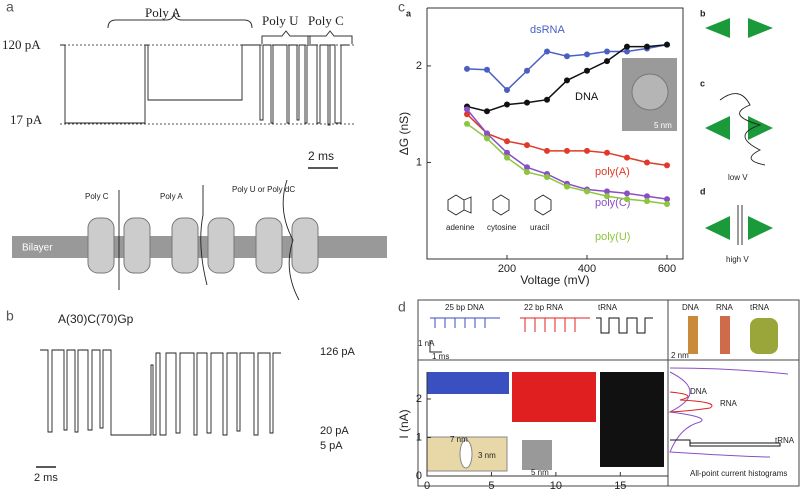 The width and height of the screenshot is (800, 490). What do you see at coordinates (738, 473) in the screenshot?
I see `hist-caption: All-point current histograms` at bounding box center [738, 473].